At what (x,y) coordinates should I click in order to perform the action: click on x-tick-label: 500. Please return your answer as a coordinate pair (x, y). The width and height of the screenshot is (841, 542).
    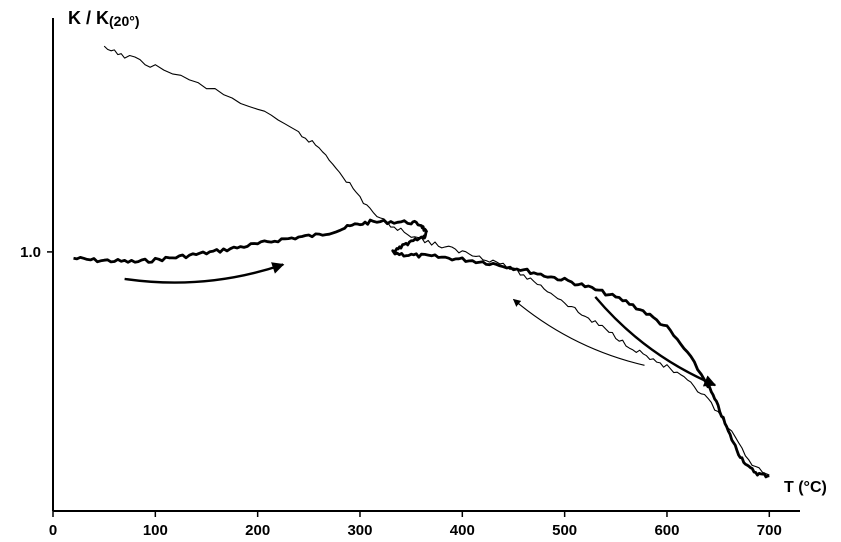
    Looking at the image, I should click on (564, 530).